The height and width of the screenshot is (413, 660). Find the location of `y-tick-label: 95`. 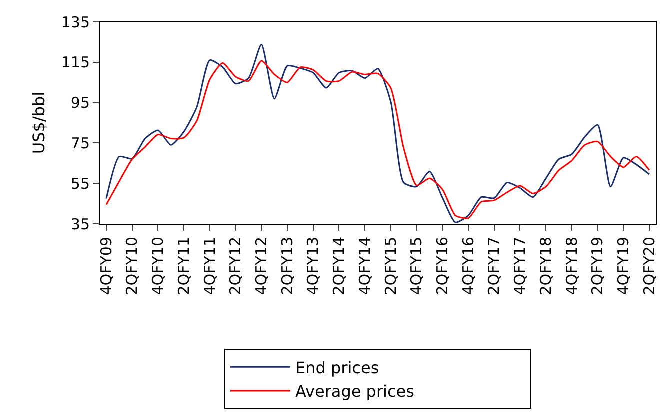

y-tick-label: 95 is located at coordinates (80, 103).